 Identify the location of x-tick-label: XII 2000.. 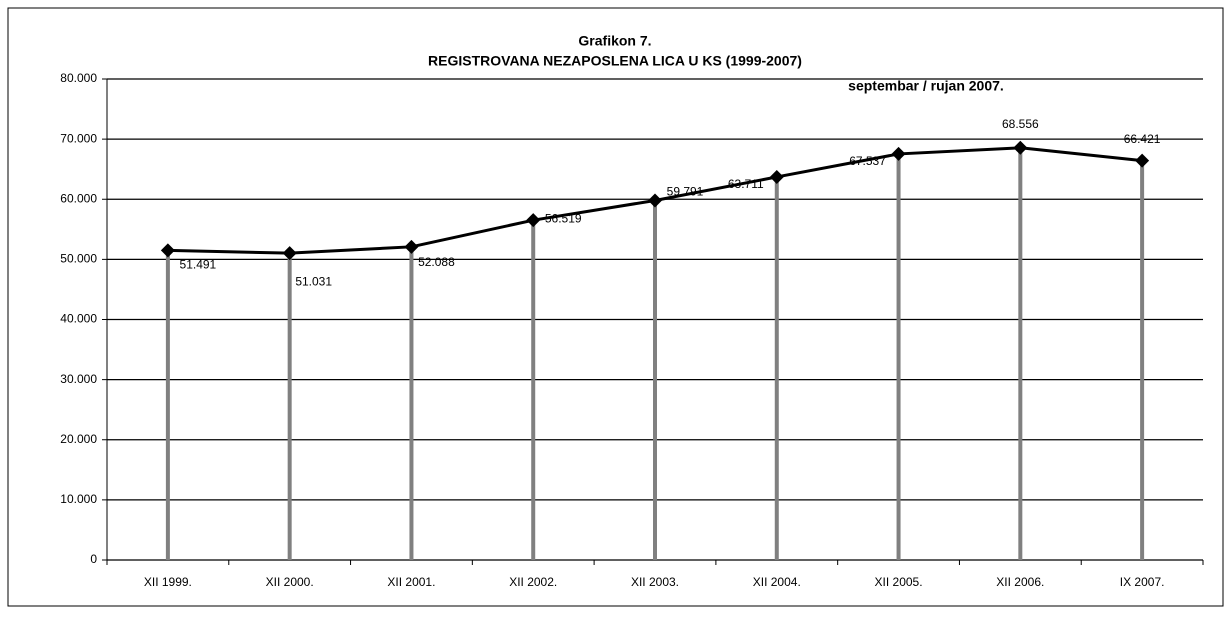
(290, 582).